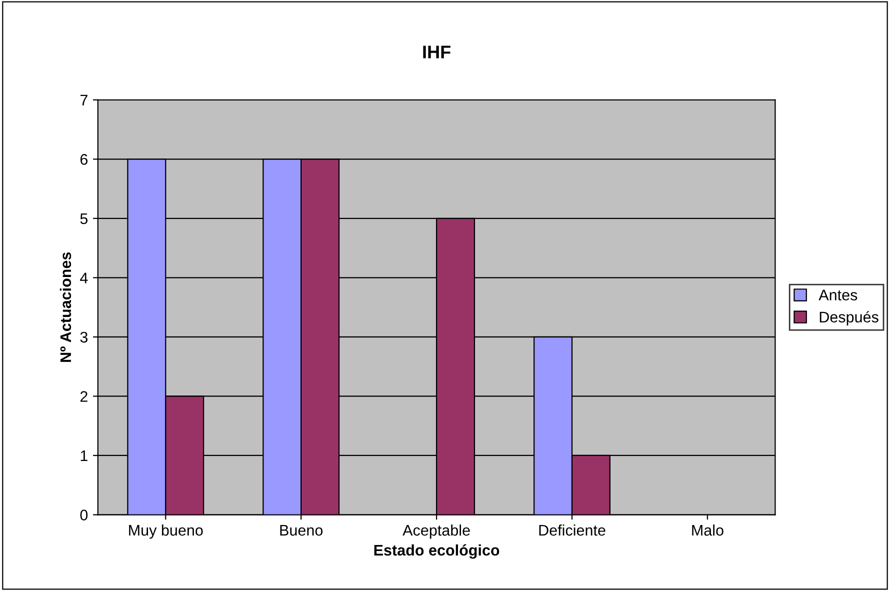  I want to click on y-tick-label: 7, so click(84, 100).